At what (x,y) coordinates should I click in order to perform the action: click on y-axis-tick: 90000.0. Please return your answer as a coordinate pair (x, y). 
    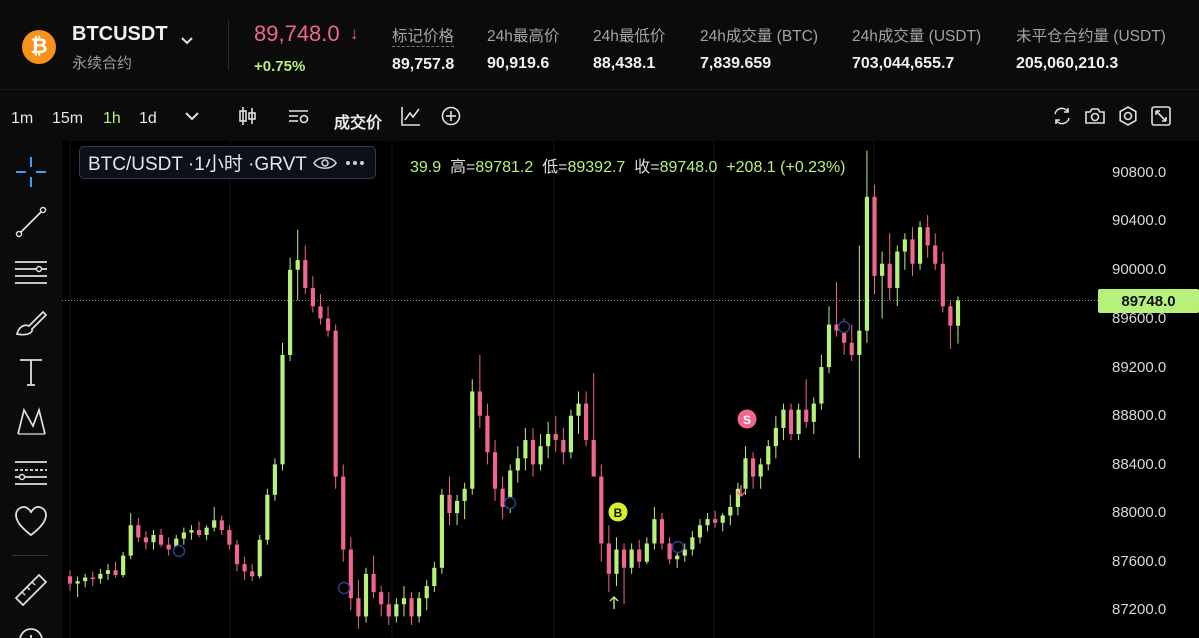
    Looking at the image, I should click on (1139, 269).